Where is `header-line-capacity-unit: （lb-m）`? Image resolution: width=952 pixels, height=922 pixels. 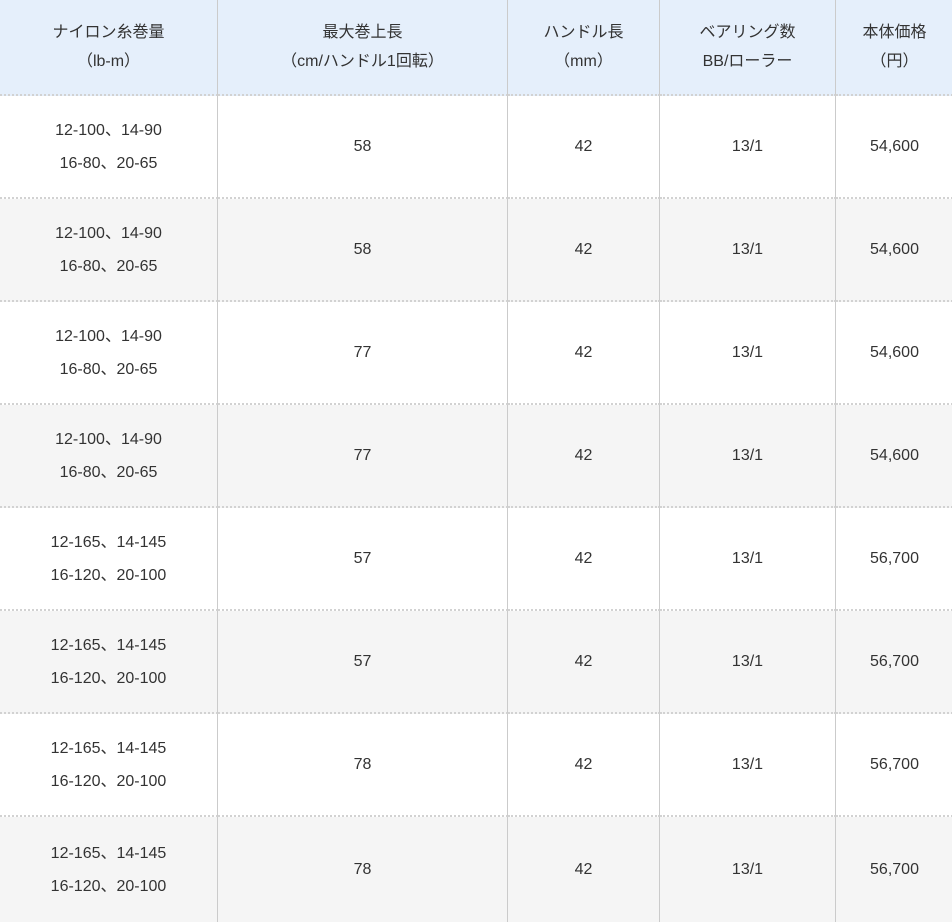 header-line-capacity-unit: （lb-m） is located at coordinates (108, 61).